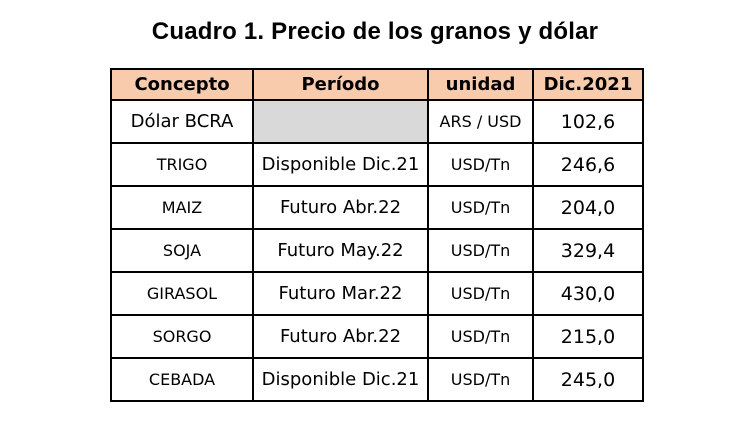 Image resolution: width=750 pixels, height=431 pixels. What do you see at coordinates (182, 121) in the screenshot?
I see `cell-concepto: Dólar BCRA` at bounding box center [182, 121].